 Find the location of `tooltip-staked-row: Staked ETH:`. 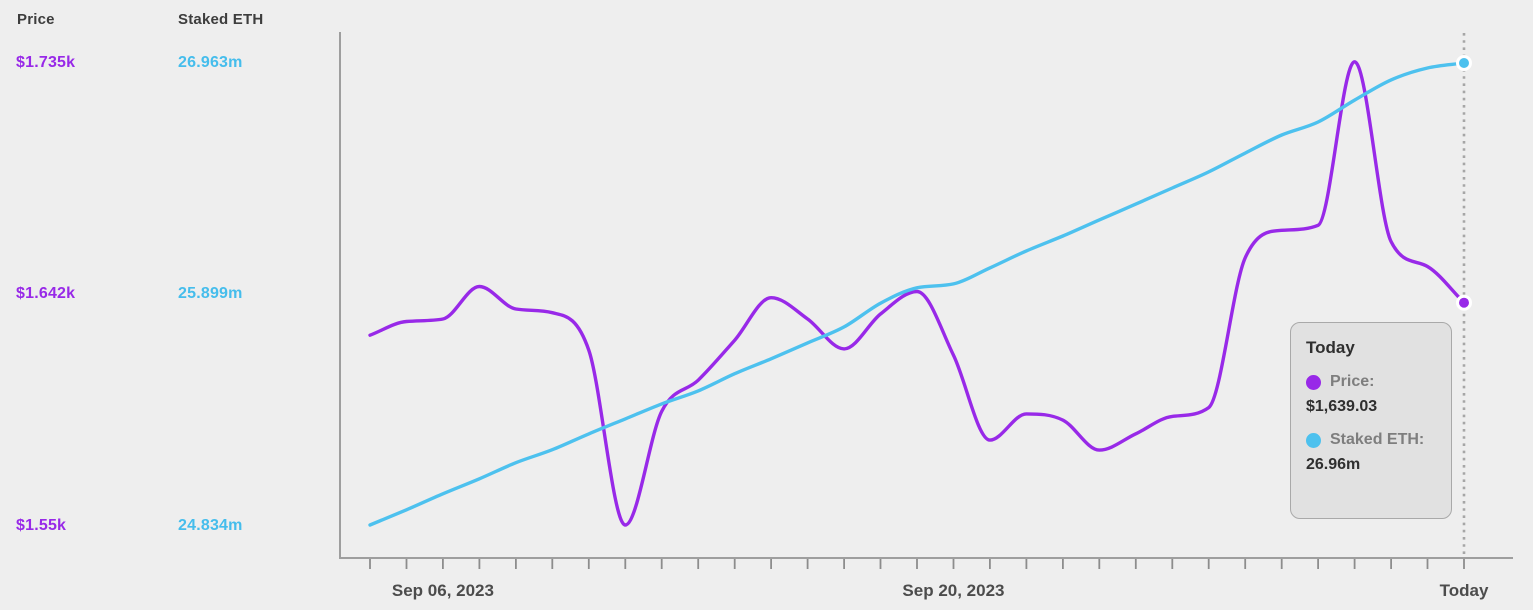

tooltip-staked-row: Staked ETH: is located at coordinates (1371, 440).